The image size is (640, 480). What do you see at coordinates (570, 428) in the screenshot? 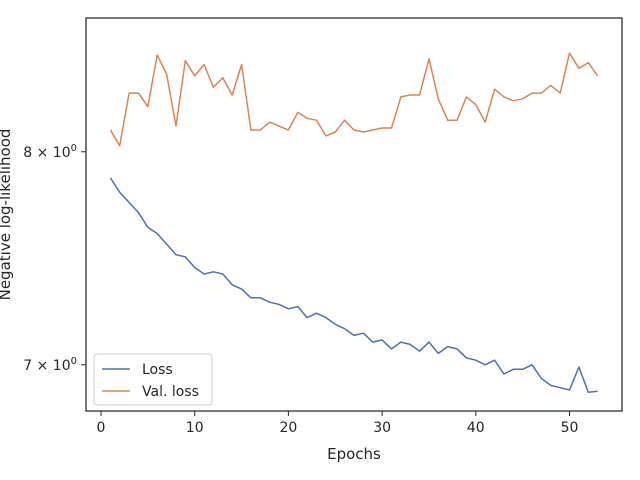
I see `x-tick-label: 50` at bounding box center [570, 428].